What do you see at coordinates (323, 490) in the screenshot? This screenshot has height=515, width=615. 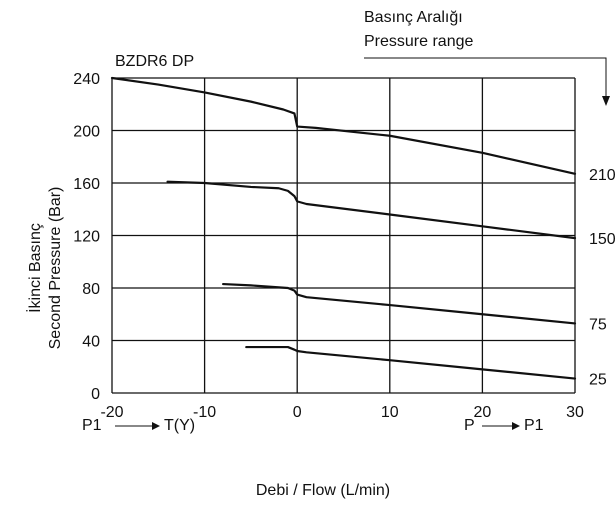 I see `x-axis-label: Debi / Flow (L/min)` at bounding box center [323, 490].